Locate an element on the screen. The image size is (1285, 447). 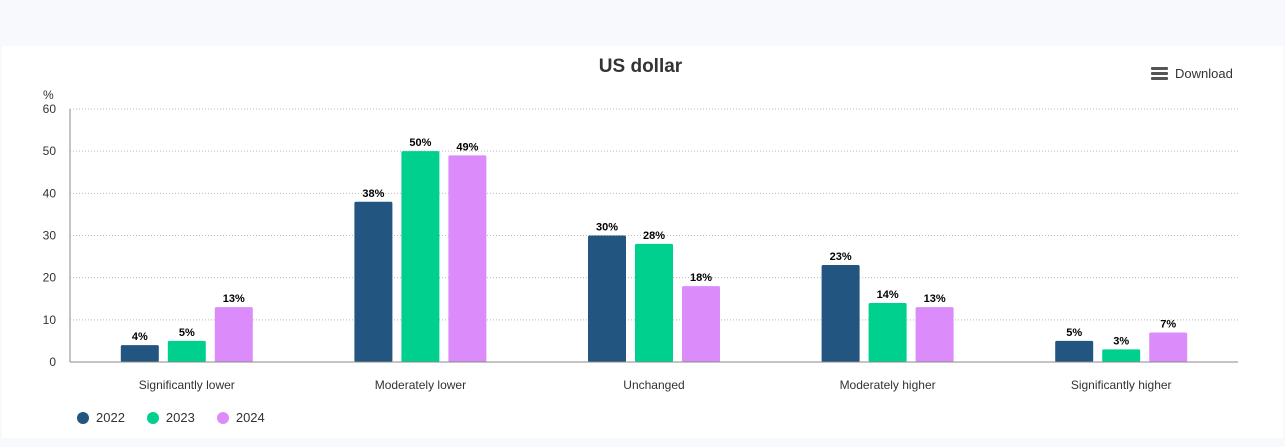
data-label: 49% is located at coordinates (467, 147).